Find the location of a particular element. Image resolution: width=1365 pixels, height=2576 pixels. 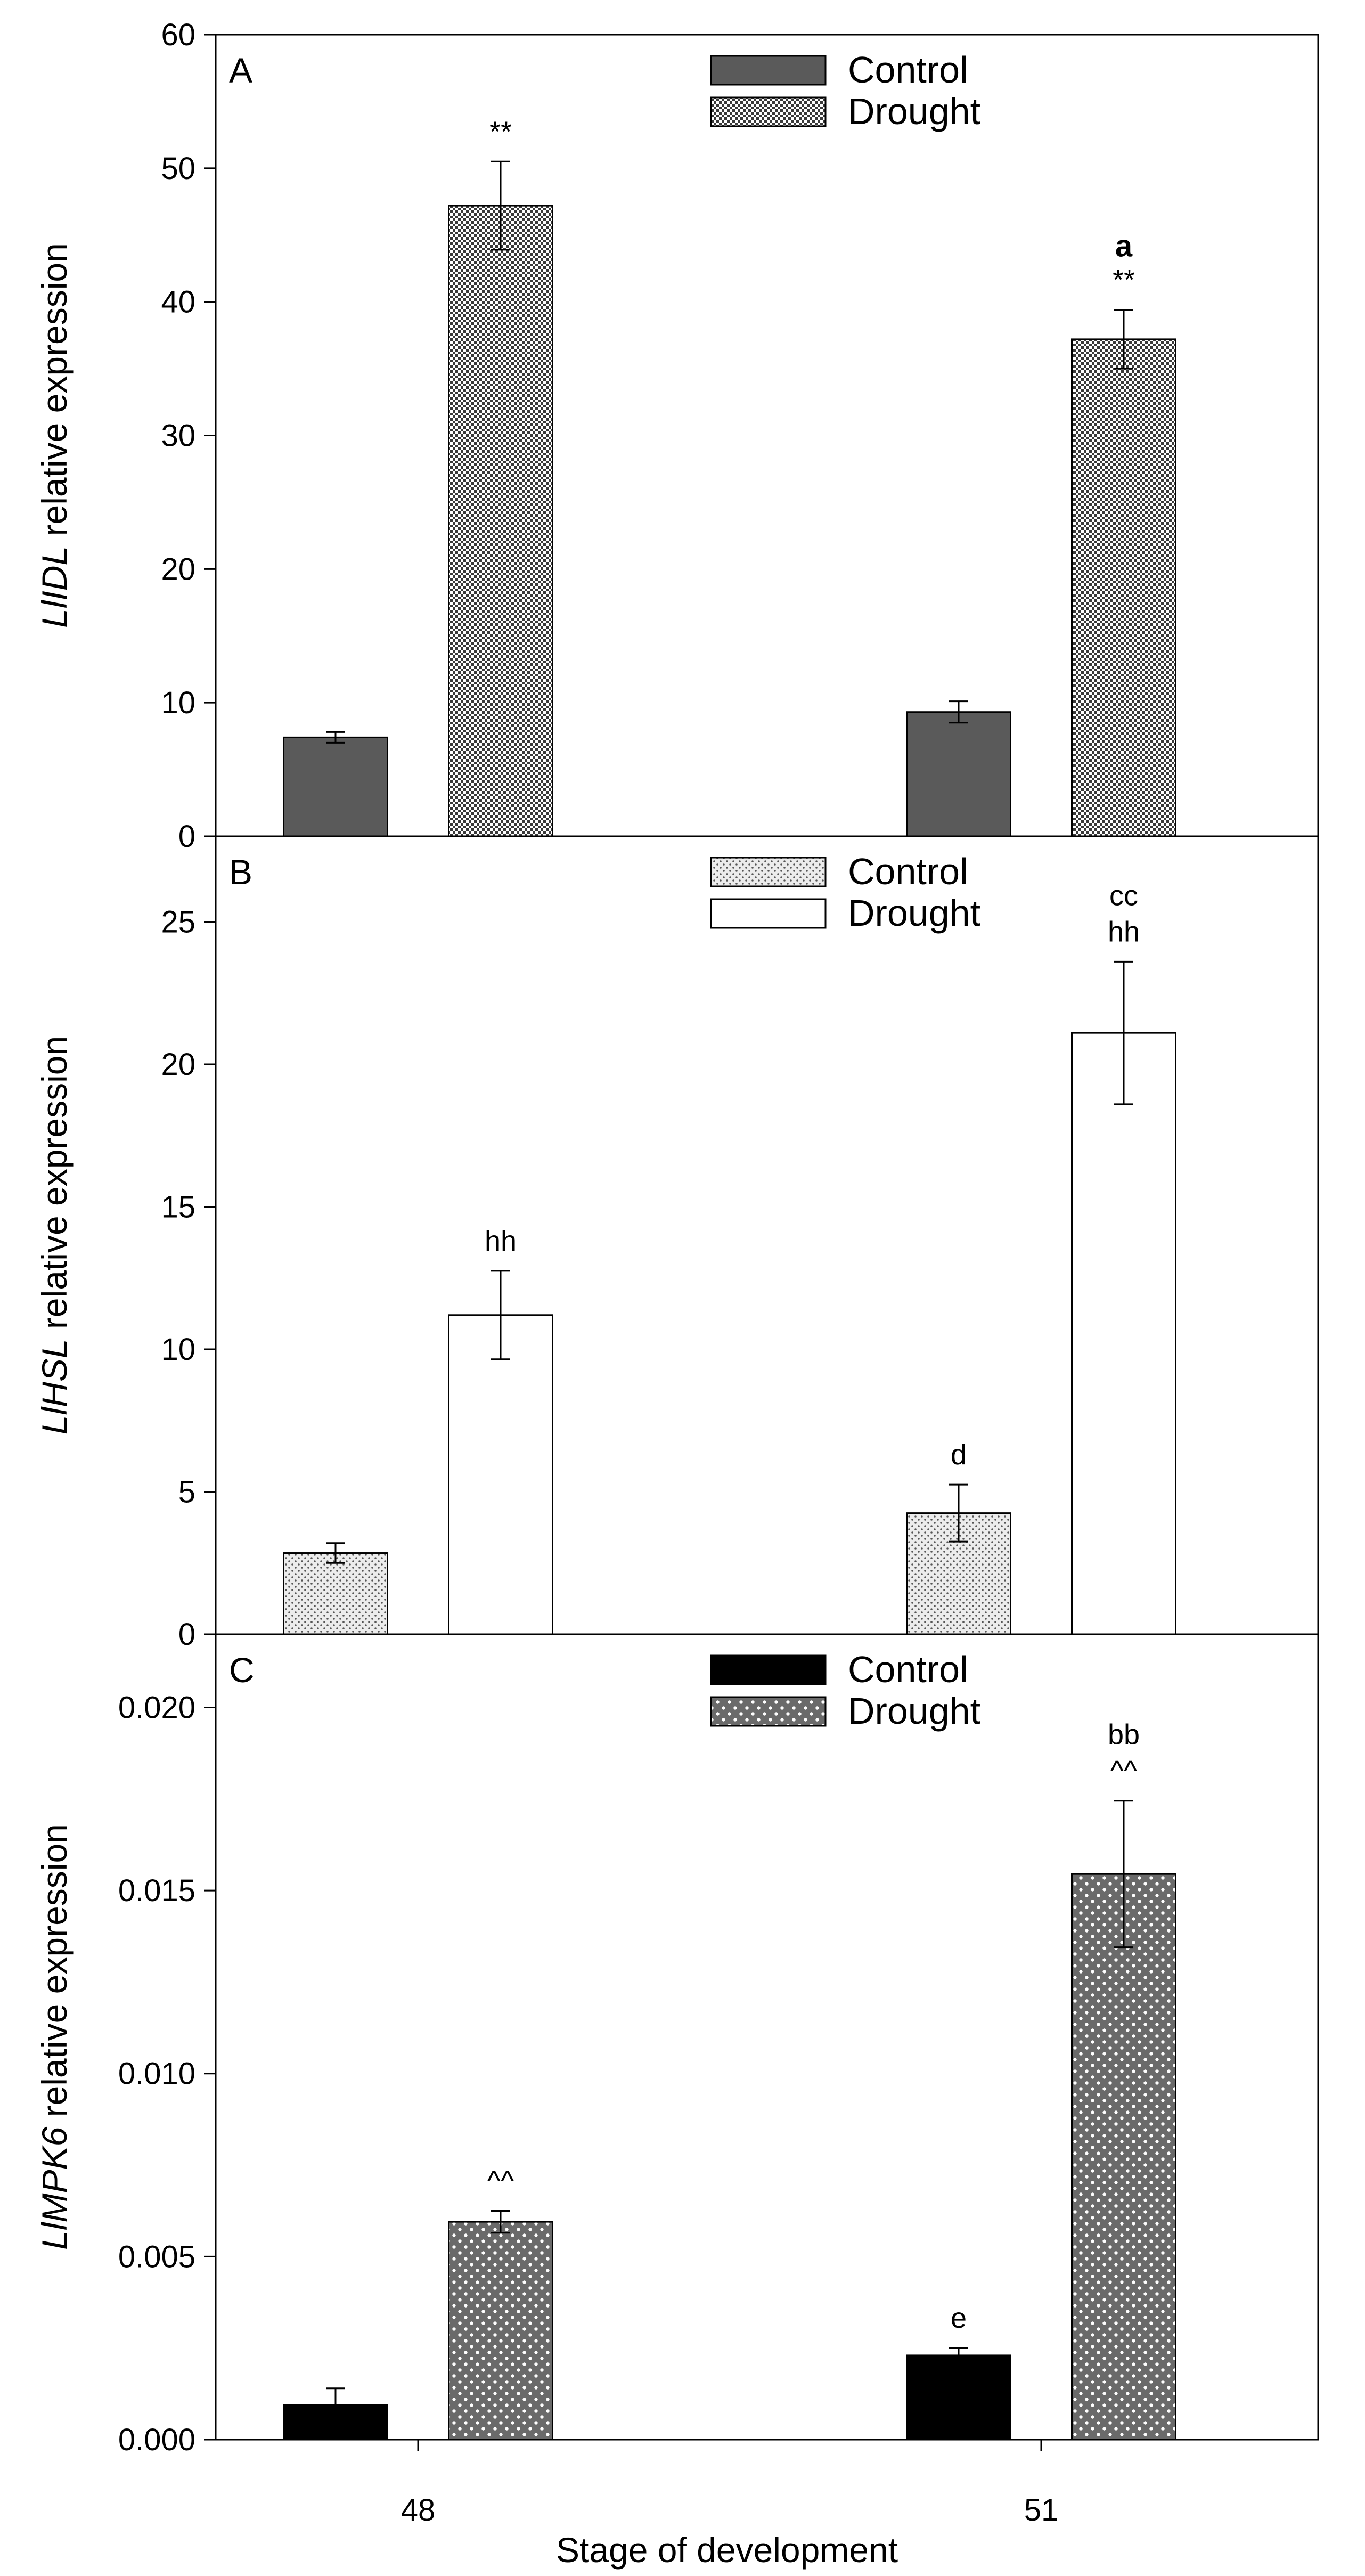

y-tick-label: 25 is located at coordinates (178, 922).